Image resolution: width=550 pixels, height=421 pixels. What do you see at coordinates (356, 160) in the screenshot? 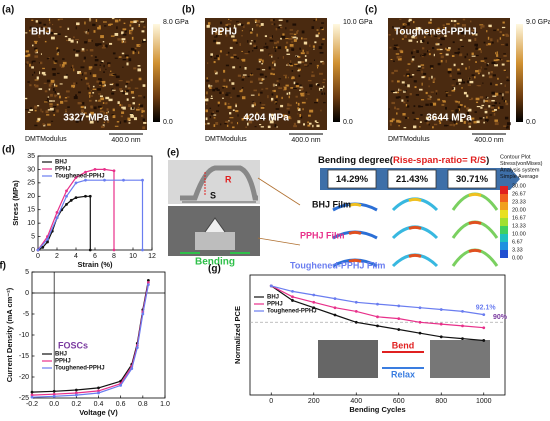
I see `title-part: Bending degree(` at bounding box center [356, 160].